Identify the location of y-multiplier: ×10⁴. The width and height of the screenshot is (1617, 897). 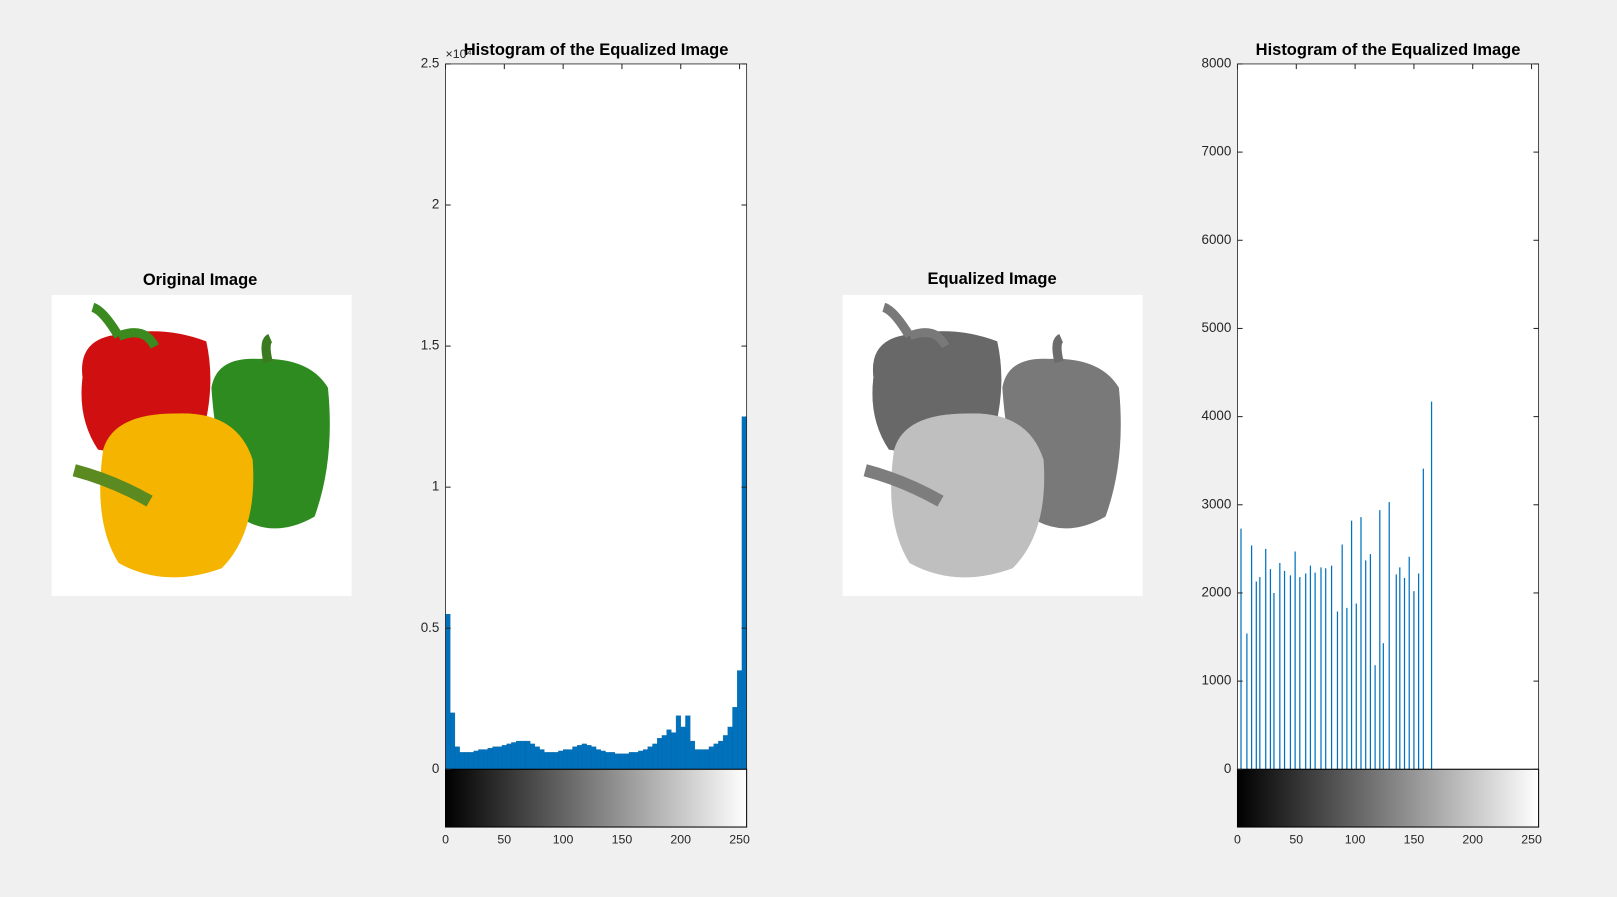
(459, 54).